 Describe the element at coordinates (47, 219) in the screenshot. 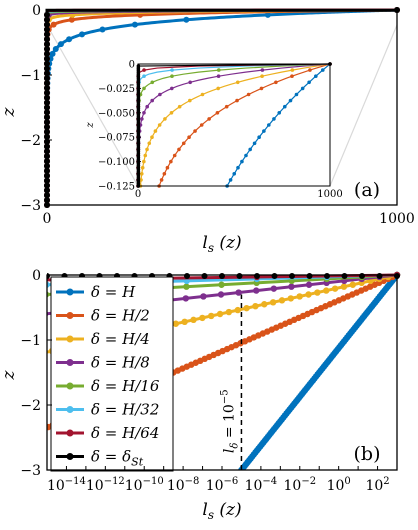

I see `panel-a-xtick-label: 0` at that location.